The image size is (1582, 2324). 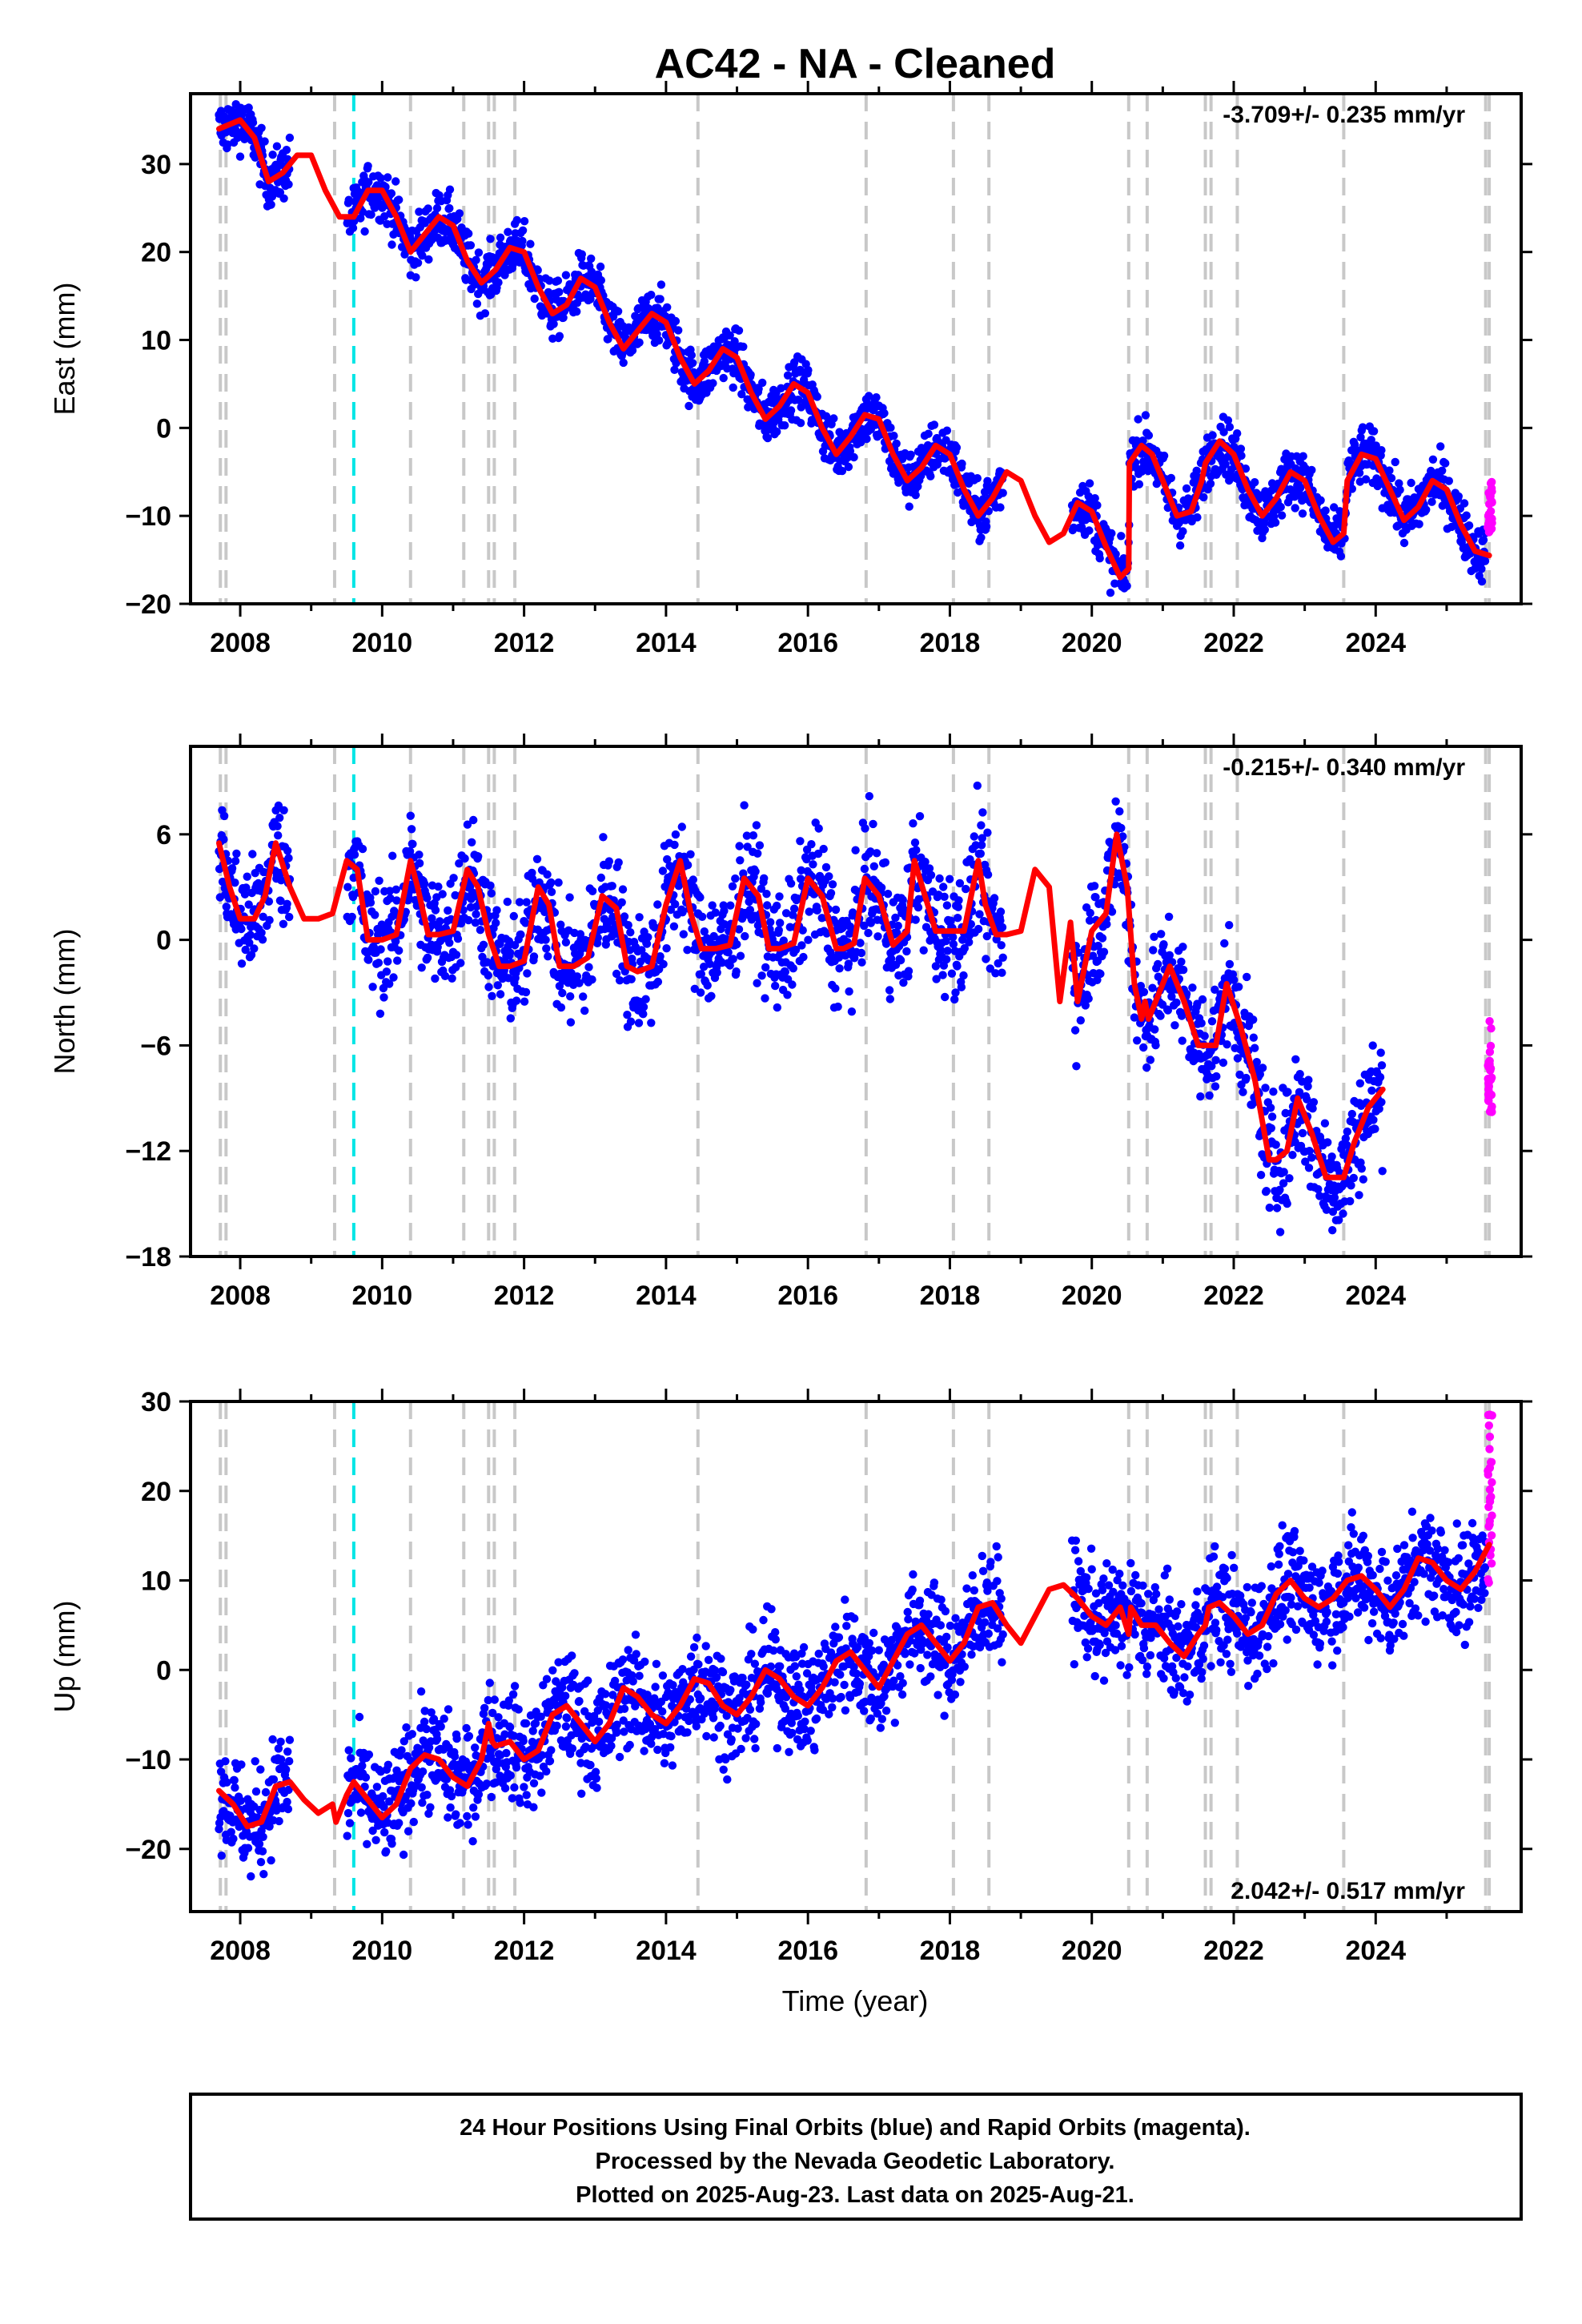 What do you see at coordinates (801, 1005) in the screenshot?
I see `north-model-line` at bounding box center [801, 1005].